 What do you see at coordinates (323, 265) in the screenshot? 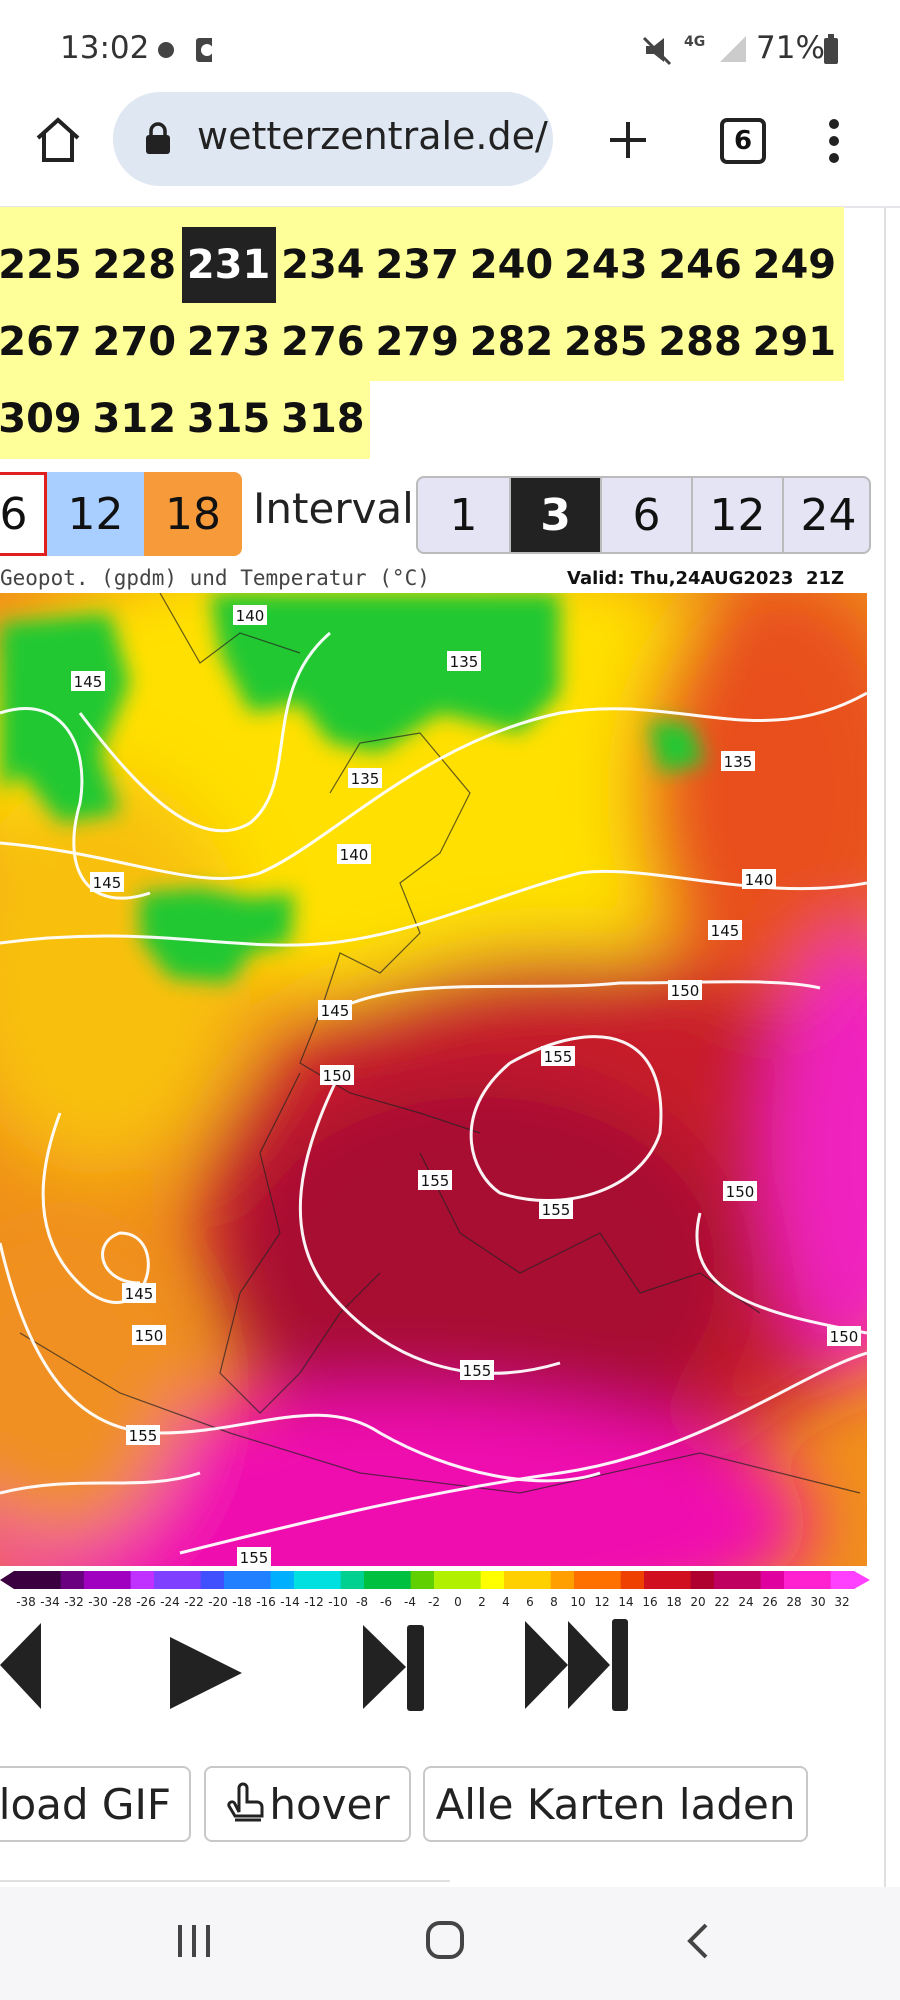
I see `hour-link: 234` at bounding box center [323, 265].